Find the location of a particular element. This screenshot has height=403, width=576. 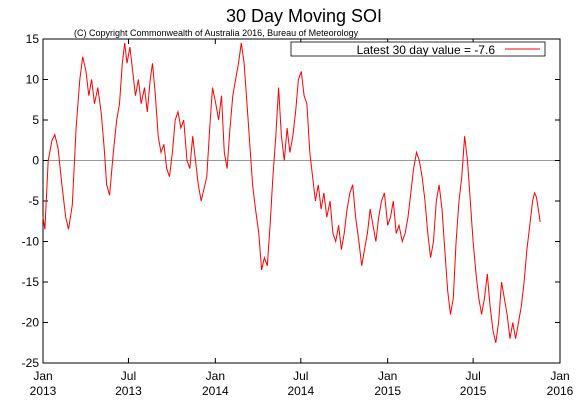

legend-box is located at coordinates (418, 49).